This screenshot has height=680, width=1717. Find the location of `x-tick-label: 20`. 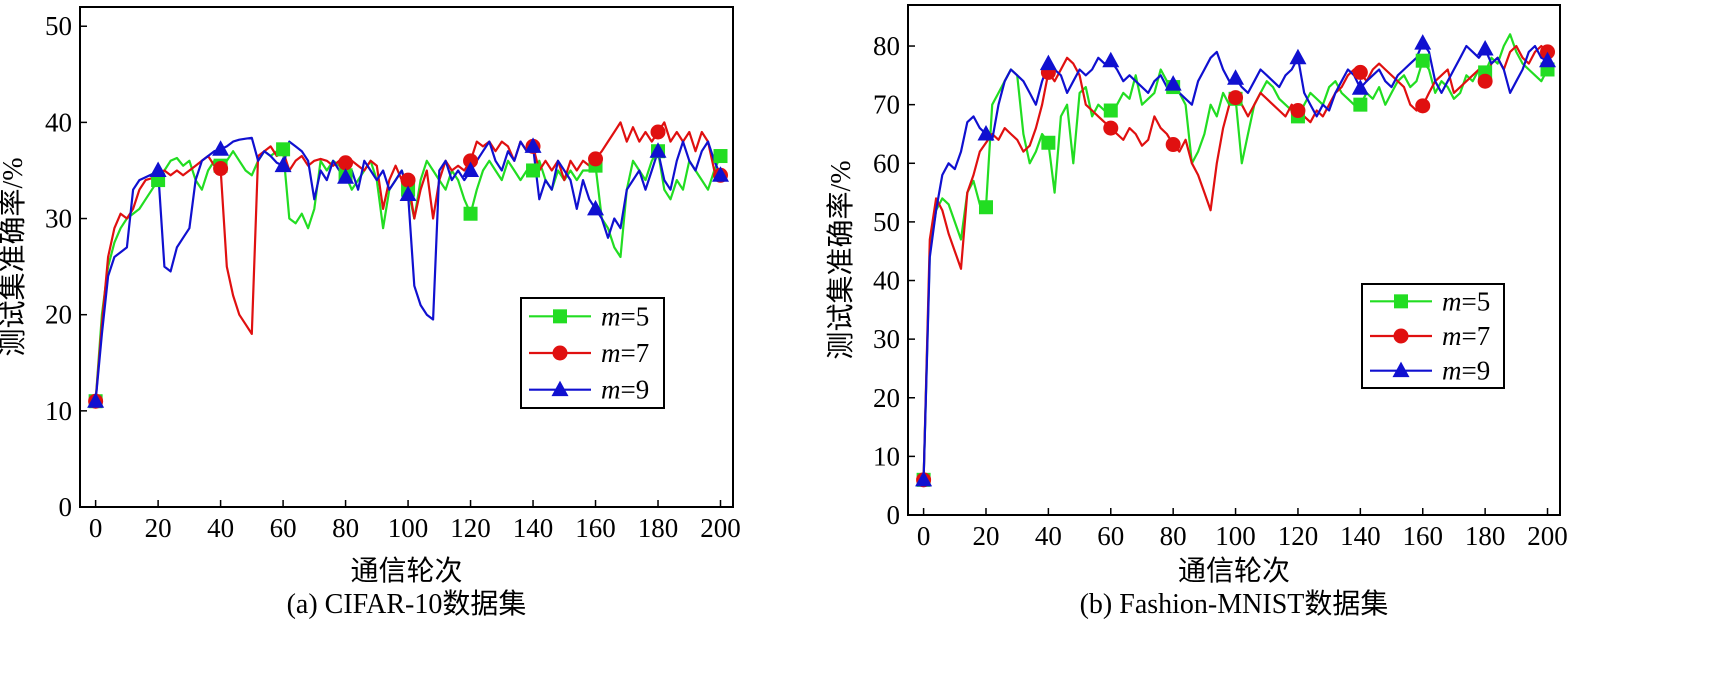

x-tick-label: 20 is located at coordinates (985, 536).